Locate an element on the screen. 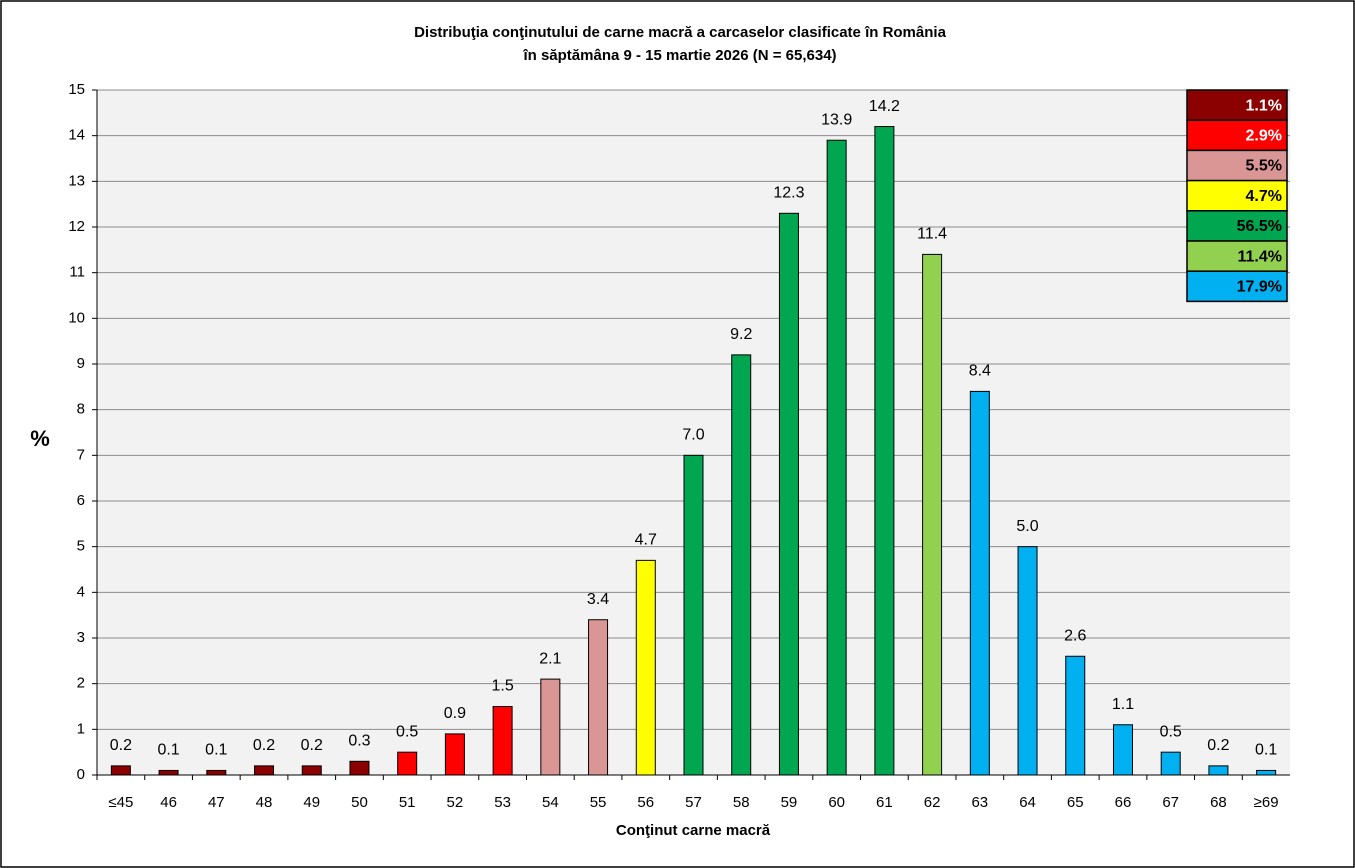 The width and height of the screenshot is (1355, 868). x-tick-label: ≤45 is located at coordinates (120, 802).